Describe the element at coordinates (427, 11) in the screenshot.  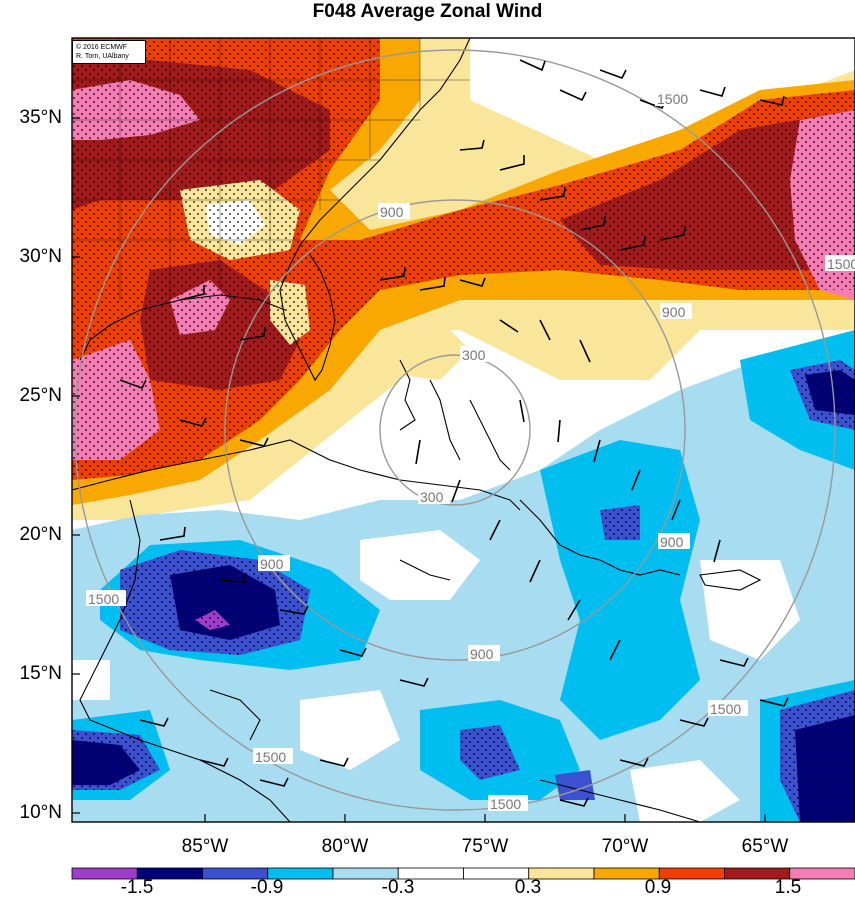
I see `map-title: F048 Average Zonal Wind` at that location.